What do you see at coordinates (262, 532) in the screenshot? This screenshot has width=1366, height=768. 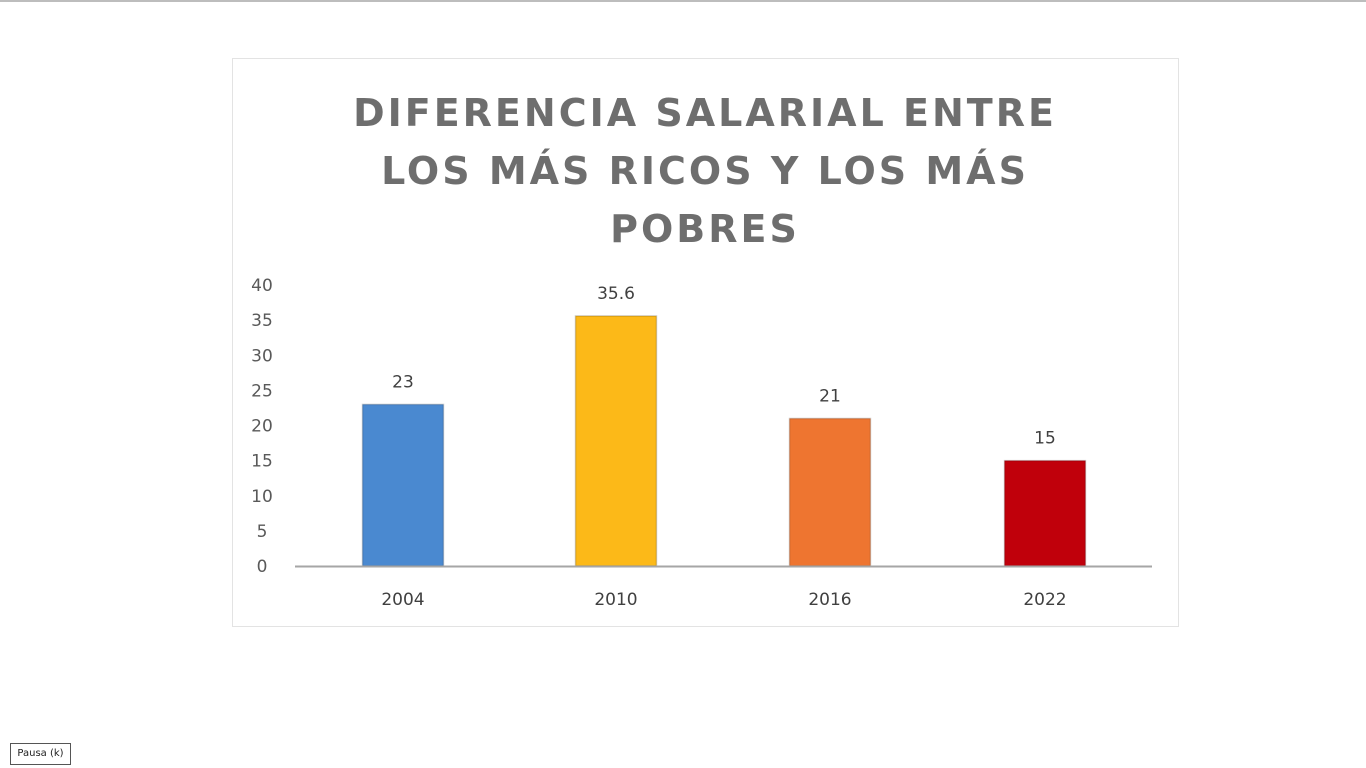 I see `y-tick-label: 5` at bounding box center [262, 532].